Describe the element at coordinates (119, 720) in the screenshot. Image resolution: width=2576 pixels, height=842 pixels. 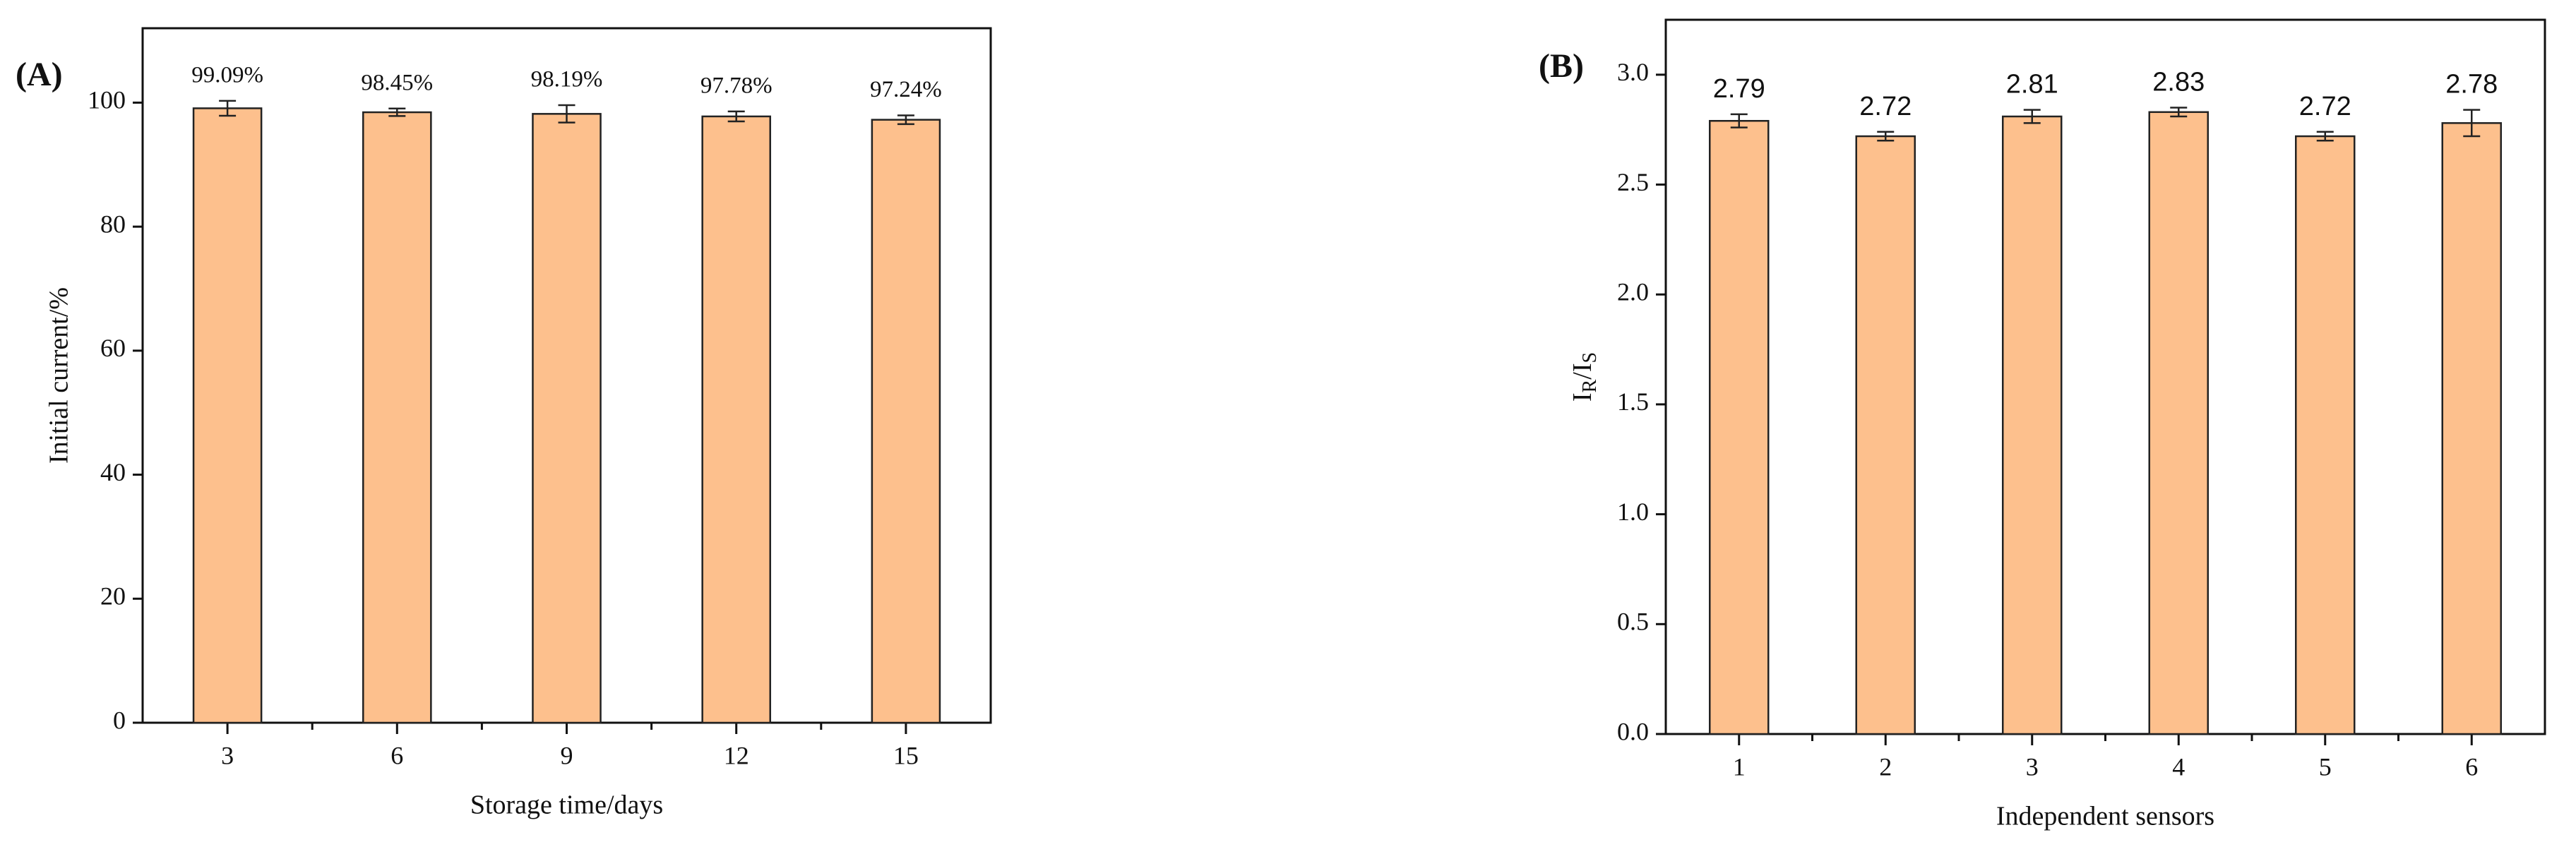
I see `y-tick-label: 0` at that location.